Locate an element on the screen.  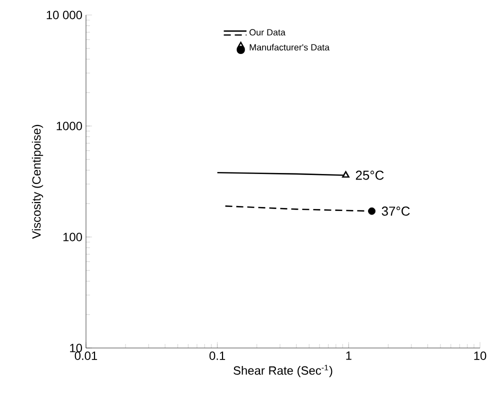
y-axis-title: Viscosity (Centipoise) is located at coordinates (38, 181).